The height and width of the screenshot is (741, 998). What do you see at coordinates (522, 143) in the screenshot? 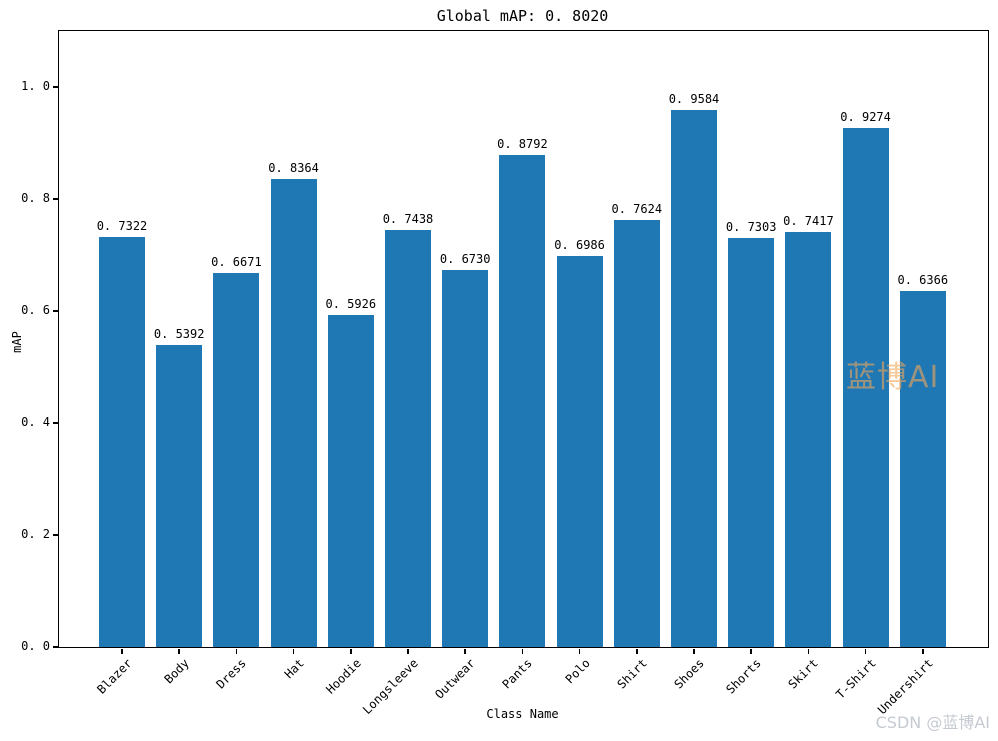
I see `bar-value-label: 0. 8792` at bounding box center [522, 143].